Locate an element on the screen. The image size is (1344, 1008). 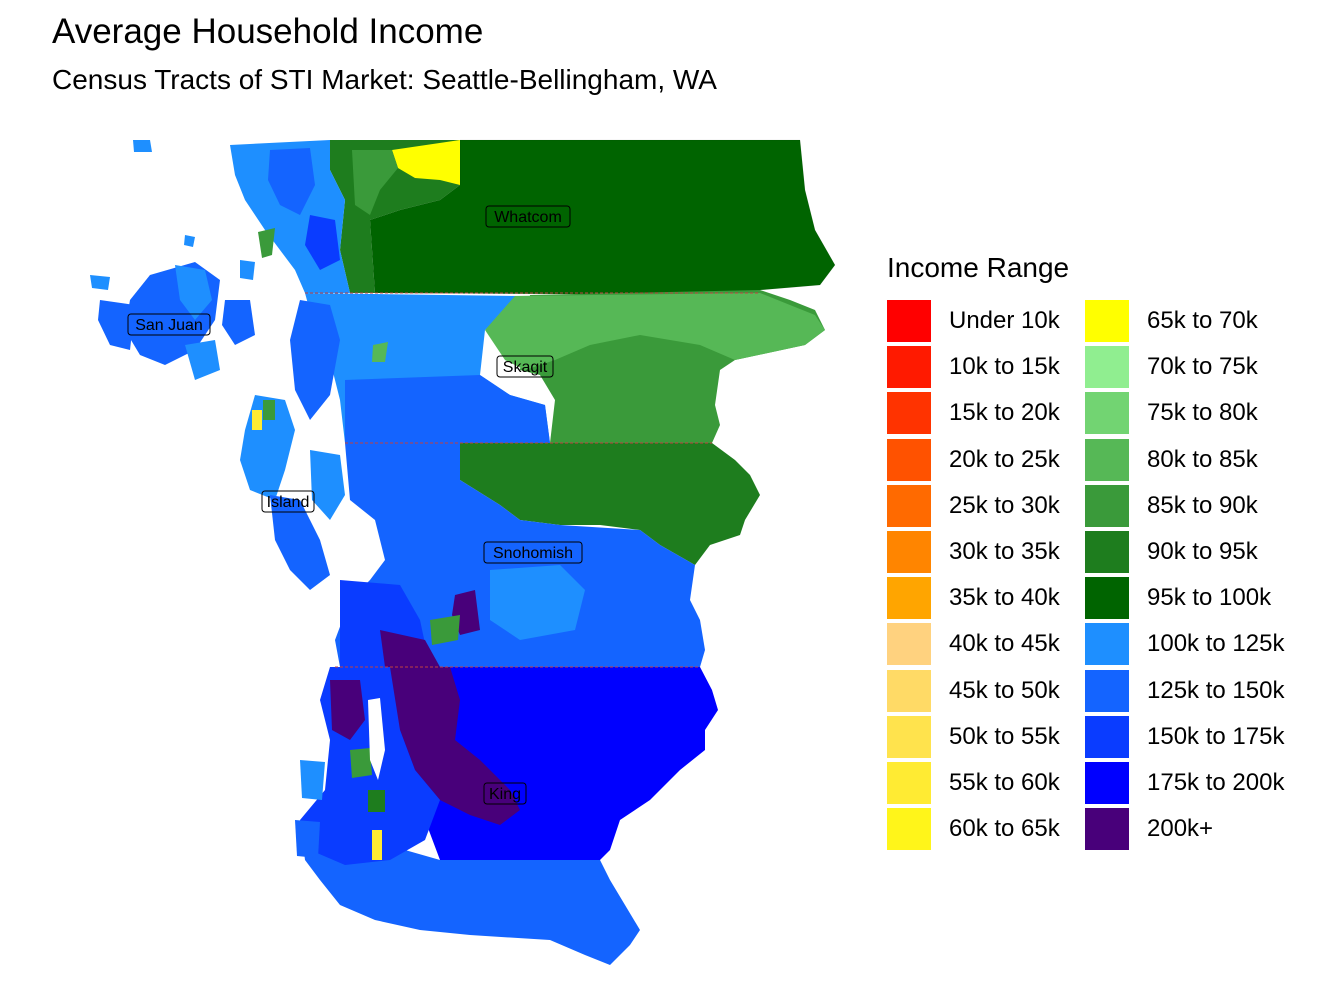
whatcom-north-tract is located at coordinates (426, 162).